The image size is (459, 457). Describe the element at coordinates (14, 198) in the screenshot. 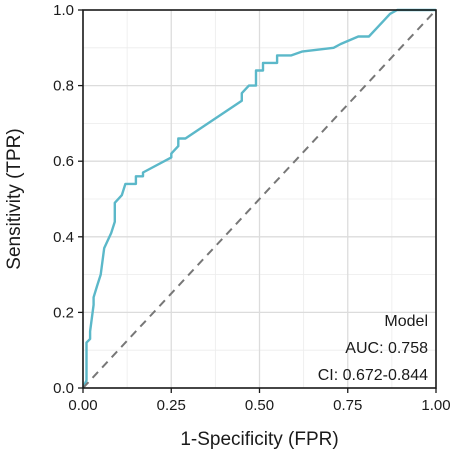

I see `y-axis-title: Sensitivity (TPR)` at that location.